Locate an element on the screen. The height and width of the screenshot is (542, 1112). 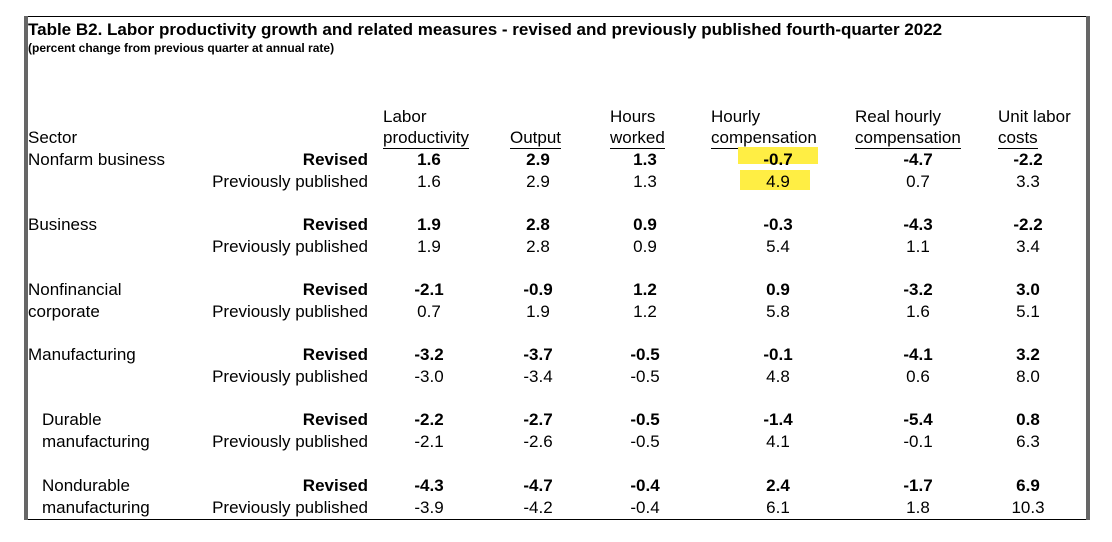
sector-name: Nonfinancial is located at coordinates (75, 289).